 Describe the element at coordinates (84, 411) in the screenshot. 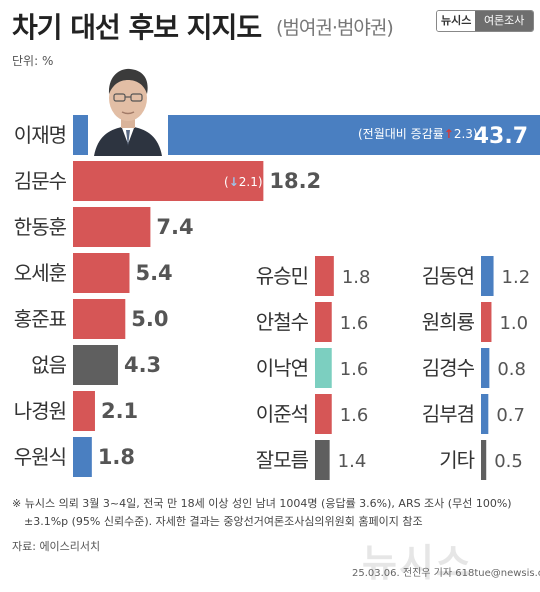

I see `bar-나경원` at that location.